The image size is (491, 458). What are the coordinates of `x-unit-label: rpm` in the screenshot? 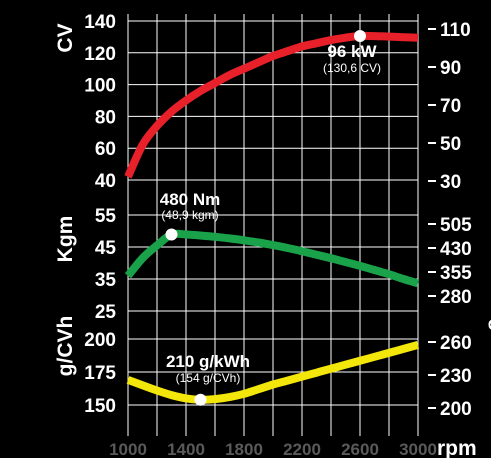 It's located at (457, 447).